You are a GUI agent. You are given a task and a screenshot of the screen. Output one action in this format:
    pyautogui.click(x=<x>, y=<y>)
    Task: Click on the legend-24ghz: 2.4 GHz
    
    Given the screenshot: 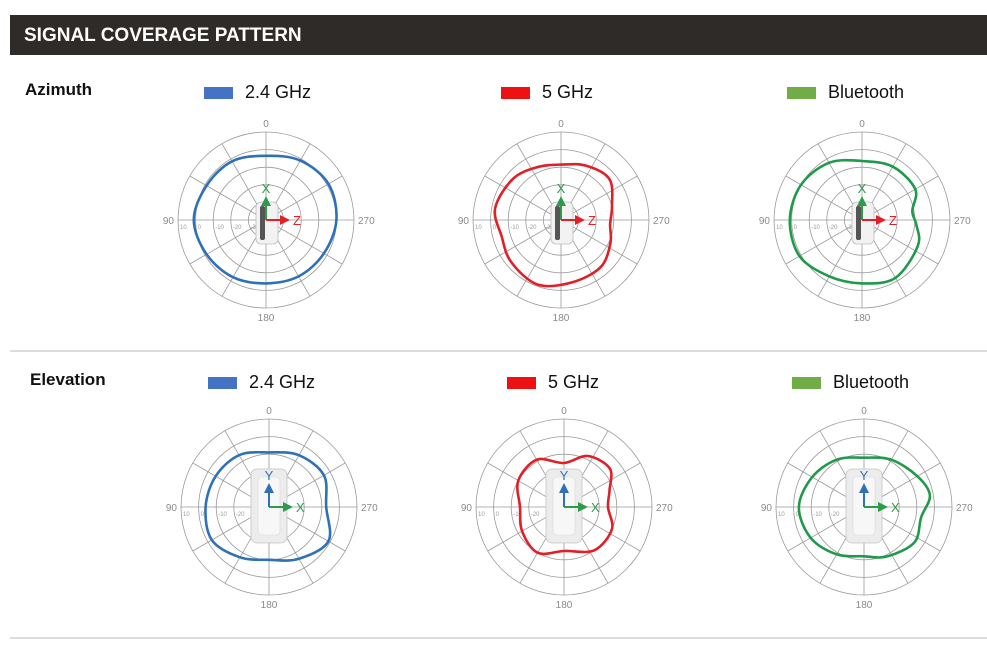 What is the action you would take?
    pyautogui.click(x=257, y=92)
    